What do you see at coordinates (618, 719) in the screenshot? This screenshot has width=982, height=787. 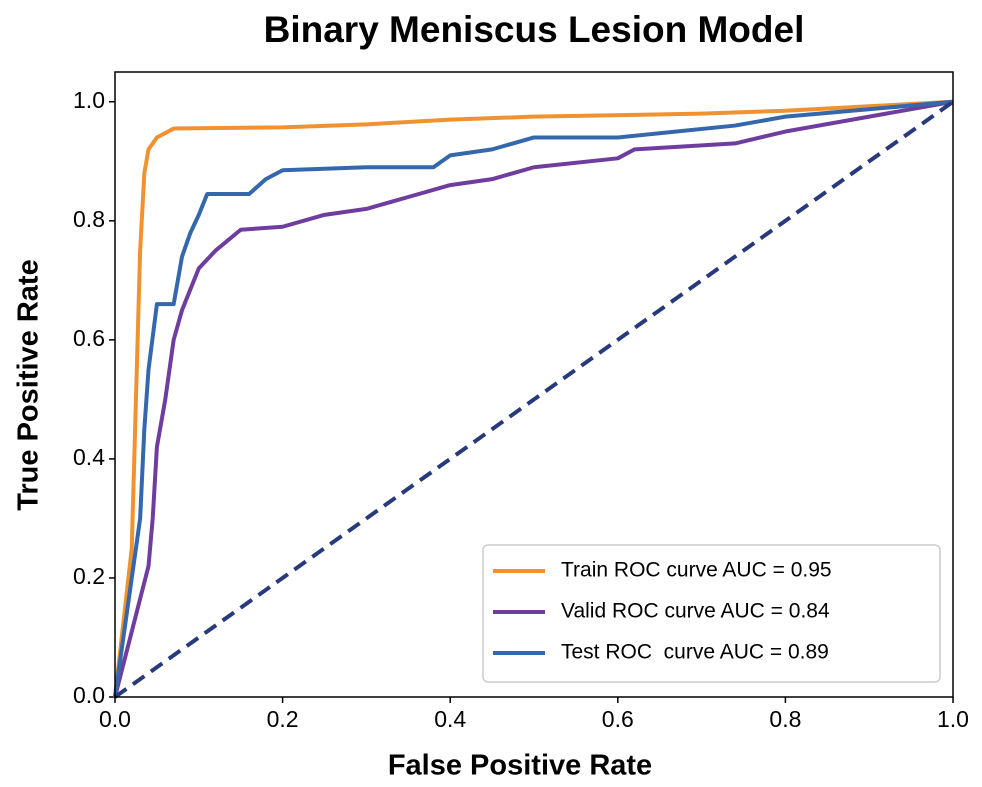 I see `x-tick-label: 0.6` at bounding box center [618, 719].